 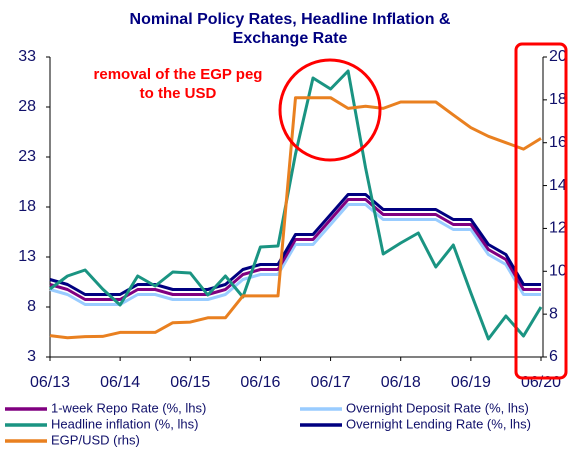 What do you see at coordinates (31, 306) in the screenshot?
I see `y-tick-label: 8` at bounding box center [31, 306].